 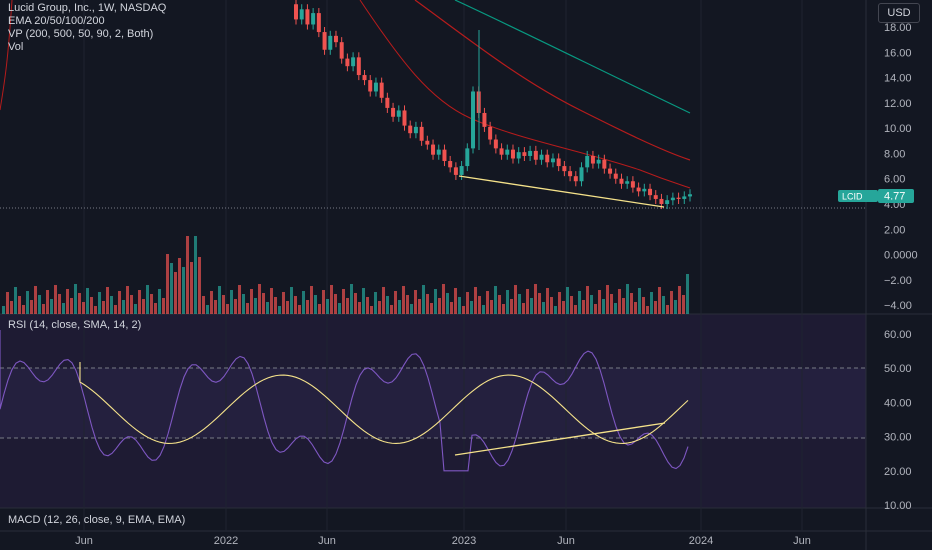 I want to click on indicator-vol-label: Vol, so click(x=16, y=47).